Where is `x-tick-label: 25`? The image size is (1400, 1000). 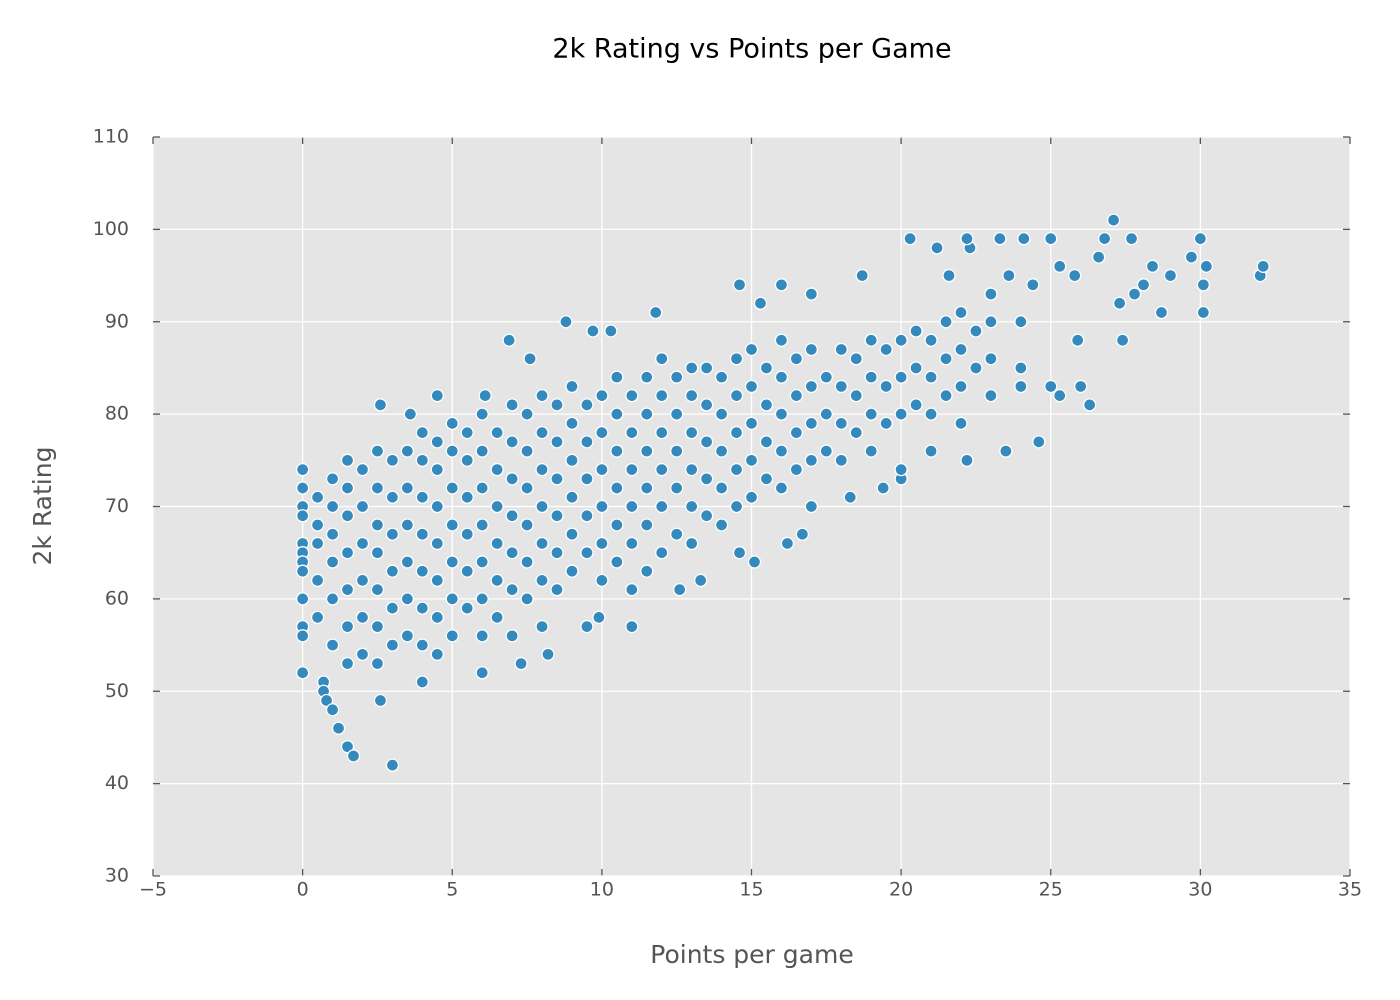
x-tick-label: 25 is located at coordinates (1051, 890).